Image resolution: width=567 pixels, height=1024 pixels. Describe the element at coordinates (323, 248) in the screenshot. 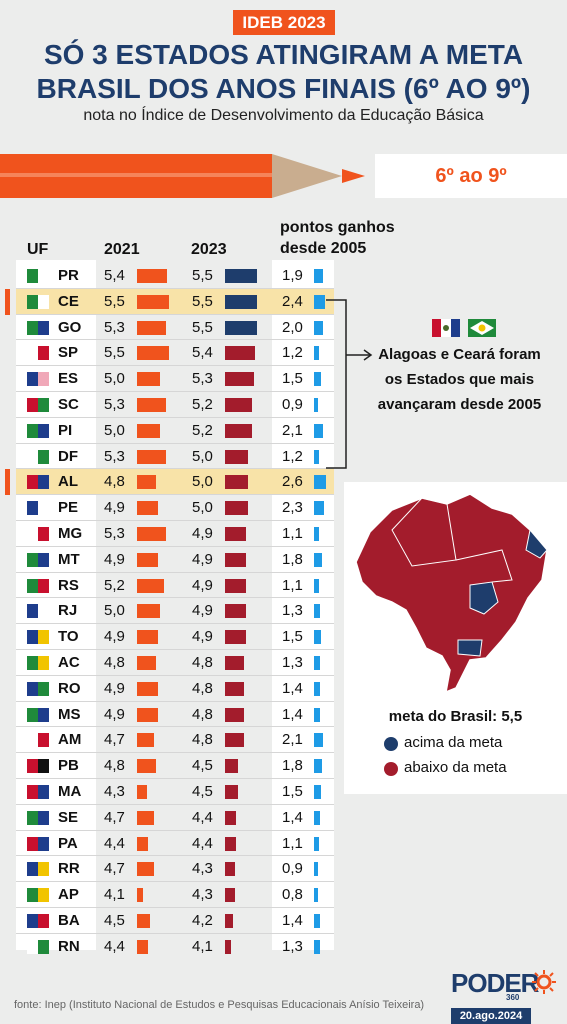

I see `header-gain-line-2: desde 2005` at that location.